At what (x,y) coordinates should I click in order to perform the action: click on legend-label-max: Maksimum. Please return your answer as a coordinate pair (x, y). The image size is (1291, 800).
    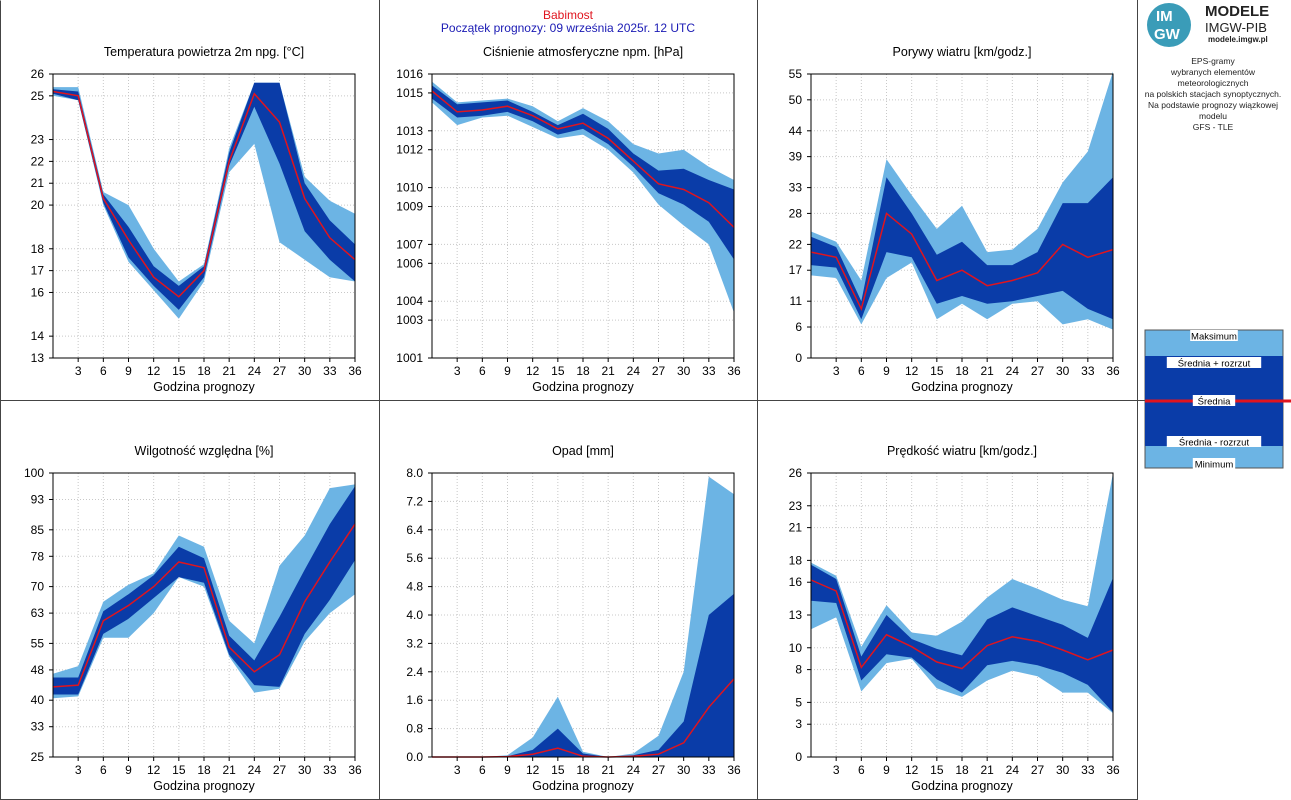
    Looking at the image, I should click on (1214, 337).